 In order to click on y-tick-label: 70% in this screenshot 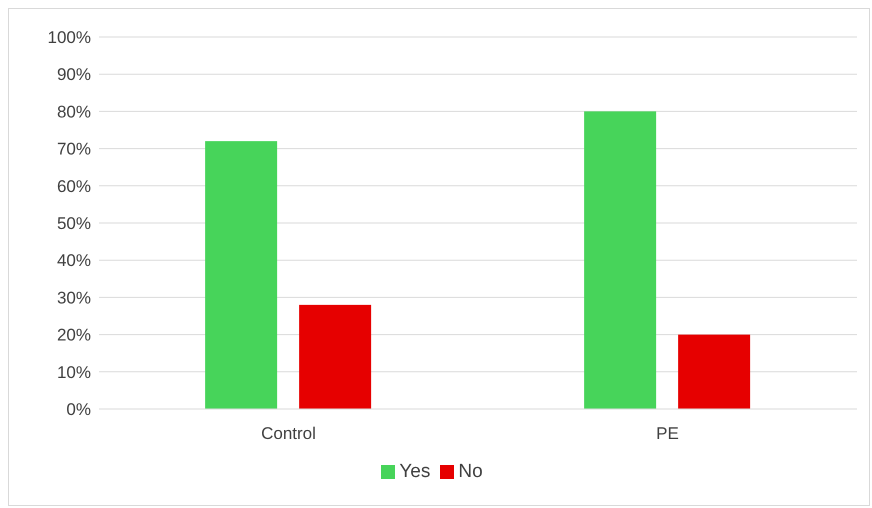, I will do `click(73, 149)`.